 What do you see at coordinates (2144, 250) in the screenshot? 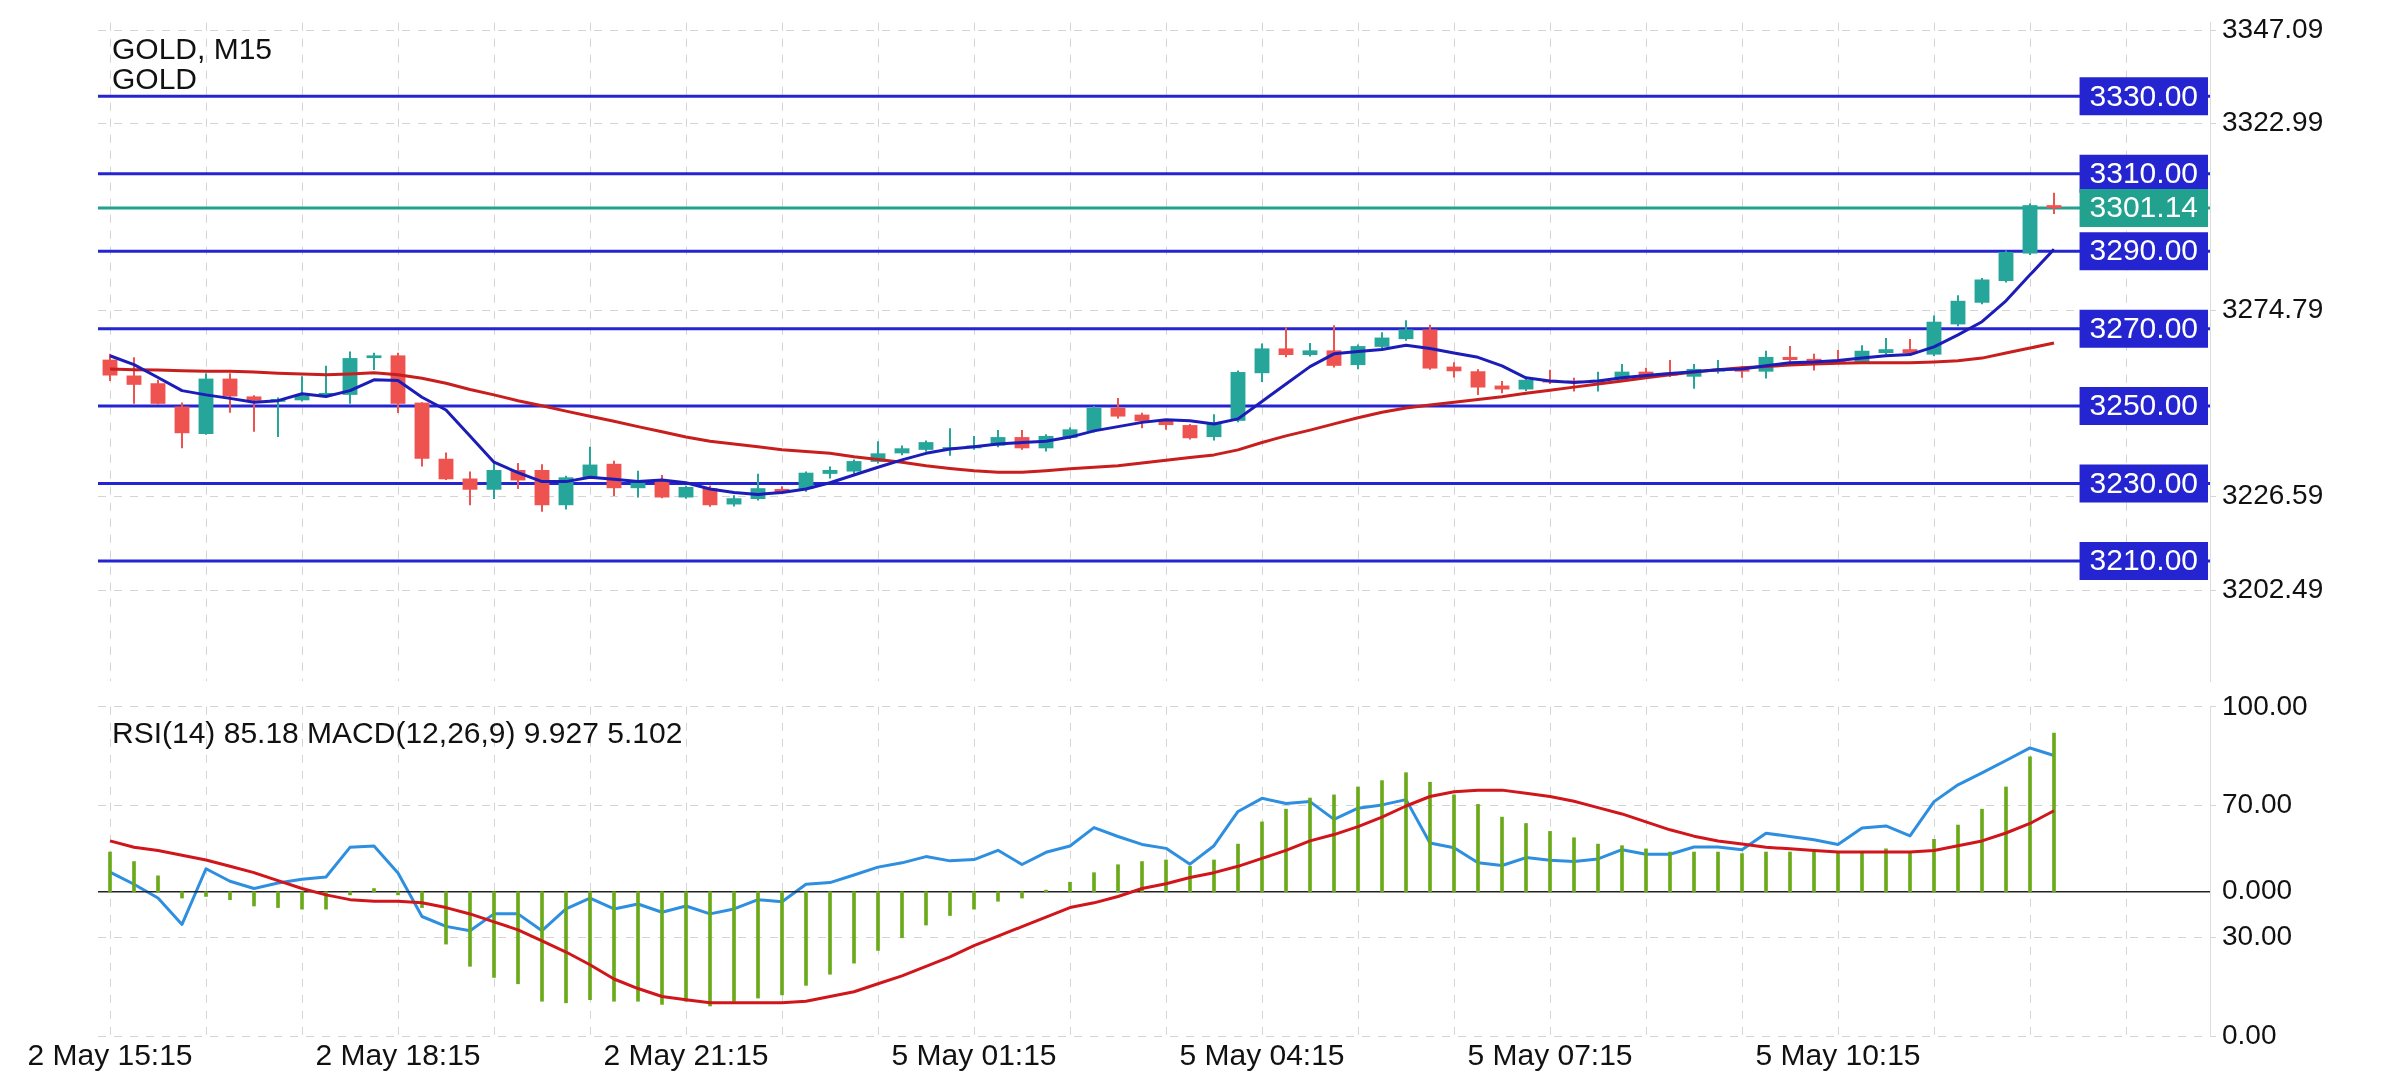
I see `ref-line-label: 3290.00` at bounding box center [2144, 250].